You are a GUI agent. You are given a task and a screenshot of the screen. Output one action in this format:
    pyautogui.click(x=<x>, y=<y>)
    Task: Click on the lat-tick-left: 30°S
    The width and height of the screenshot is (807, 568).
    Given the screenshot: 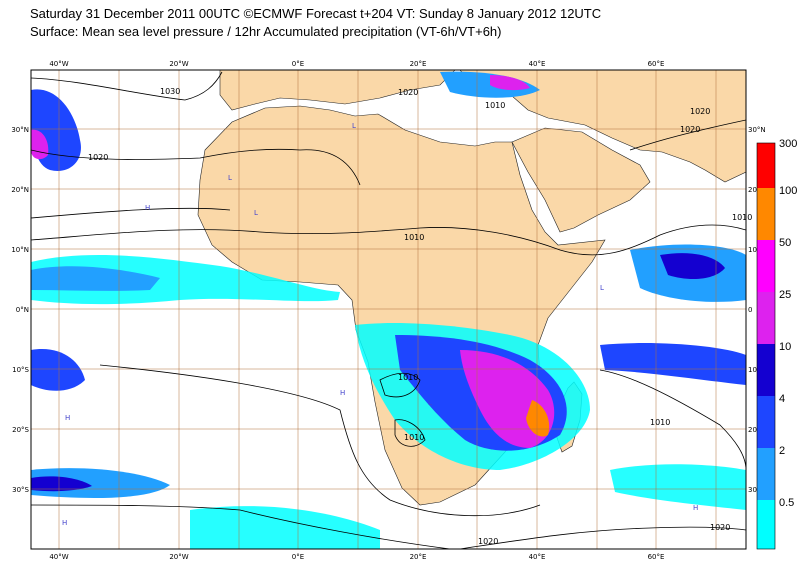 What is the action you would take?
    pyautogui.click(x=20, y=490)
    